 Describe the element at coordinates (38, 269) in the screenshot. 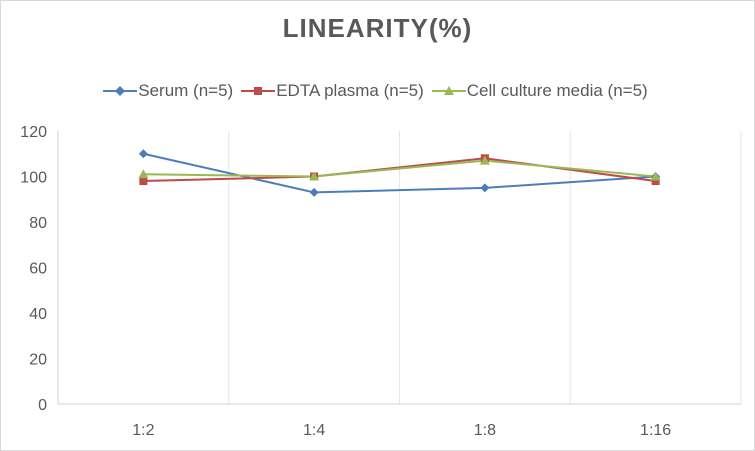

I see `y-tick-label: 60` at that location.